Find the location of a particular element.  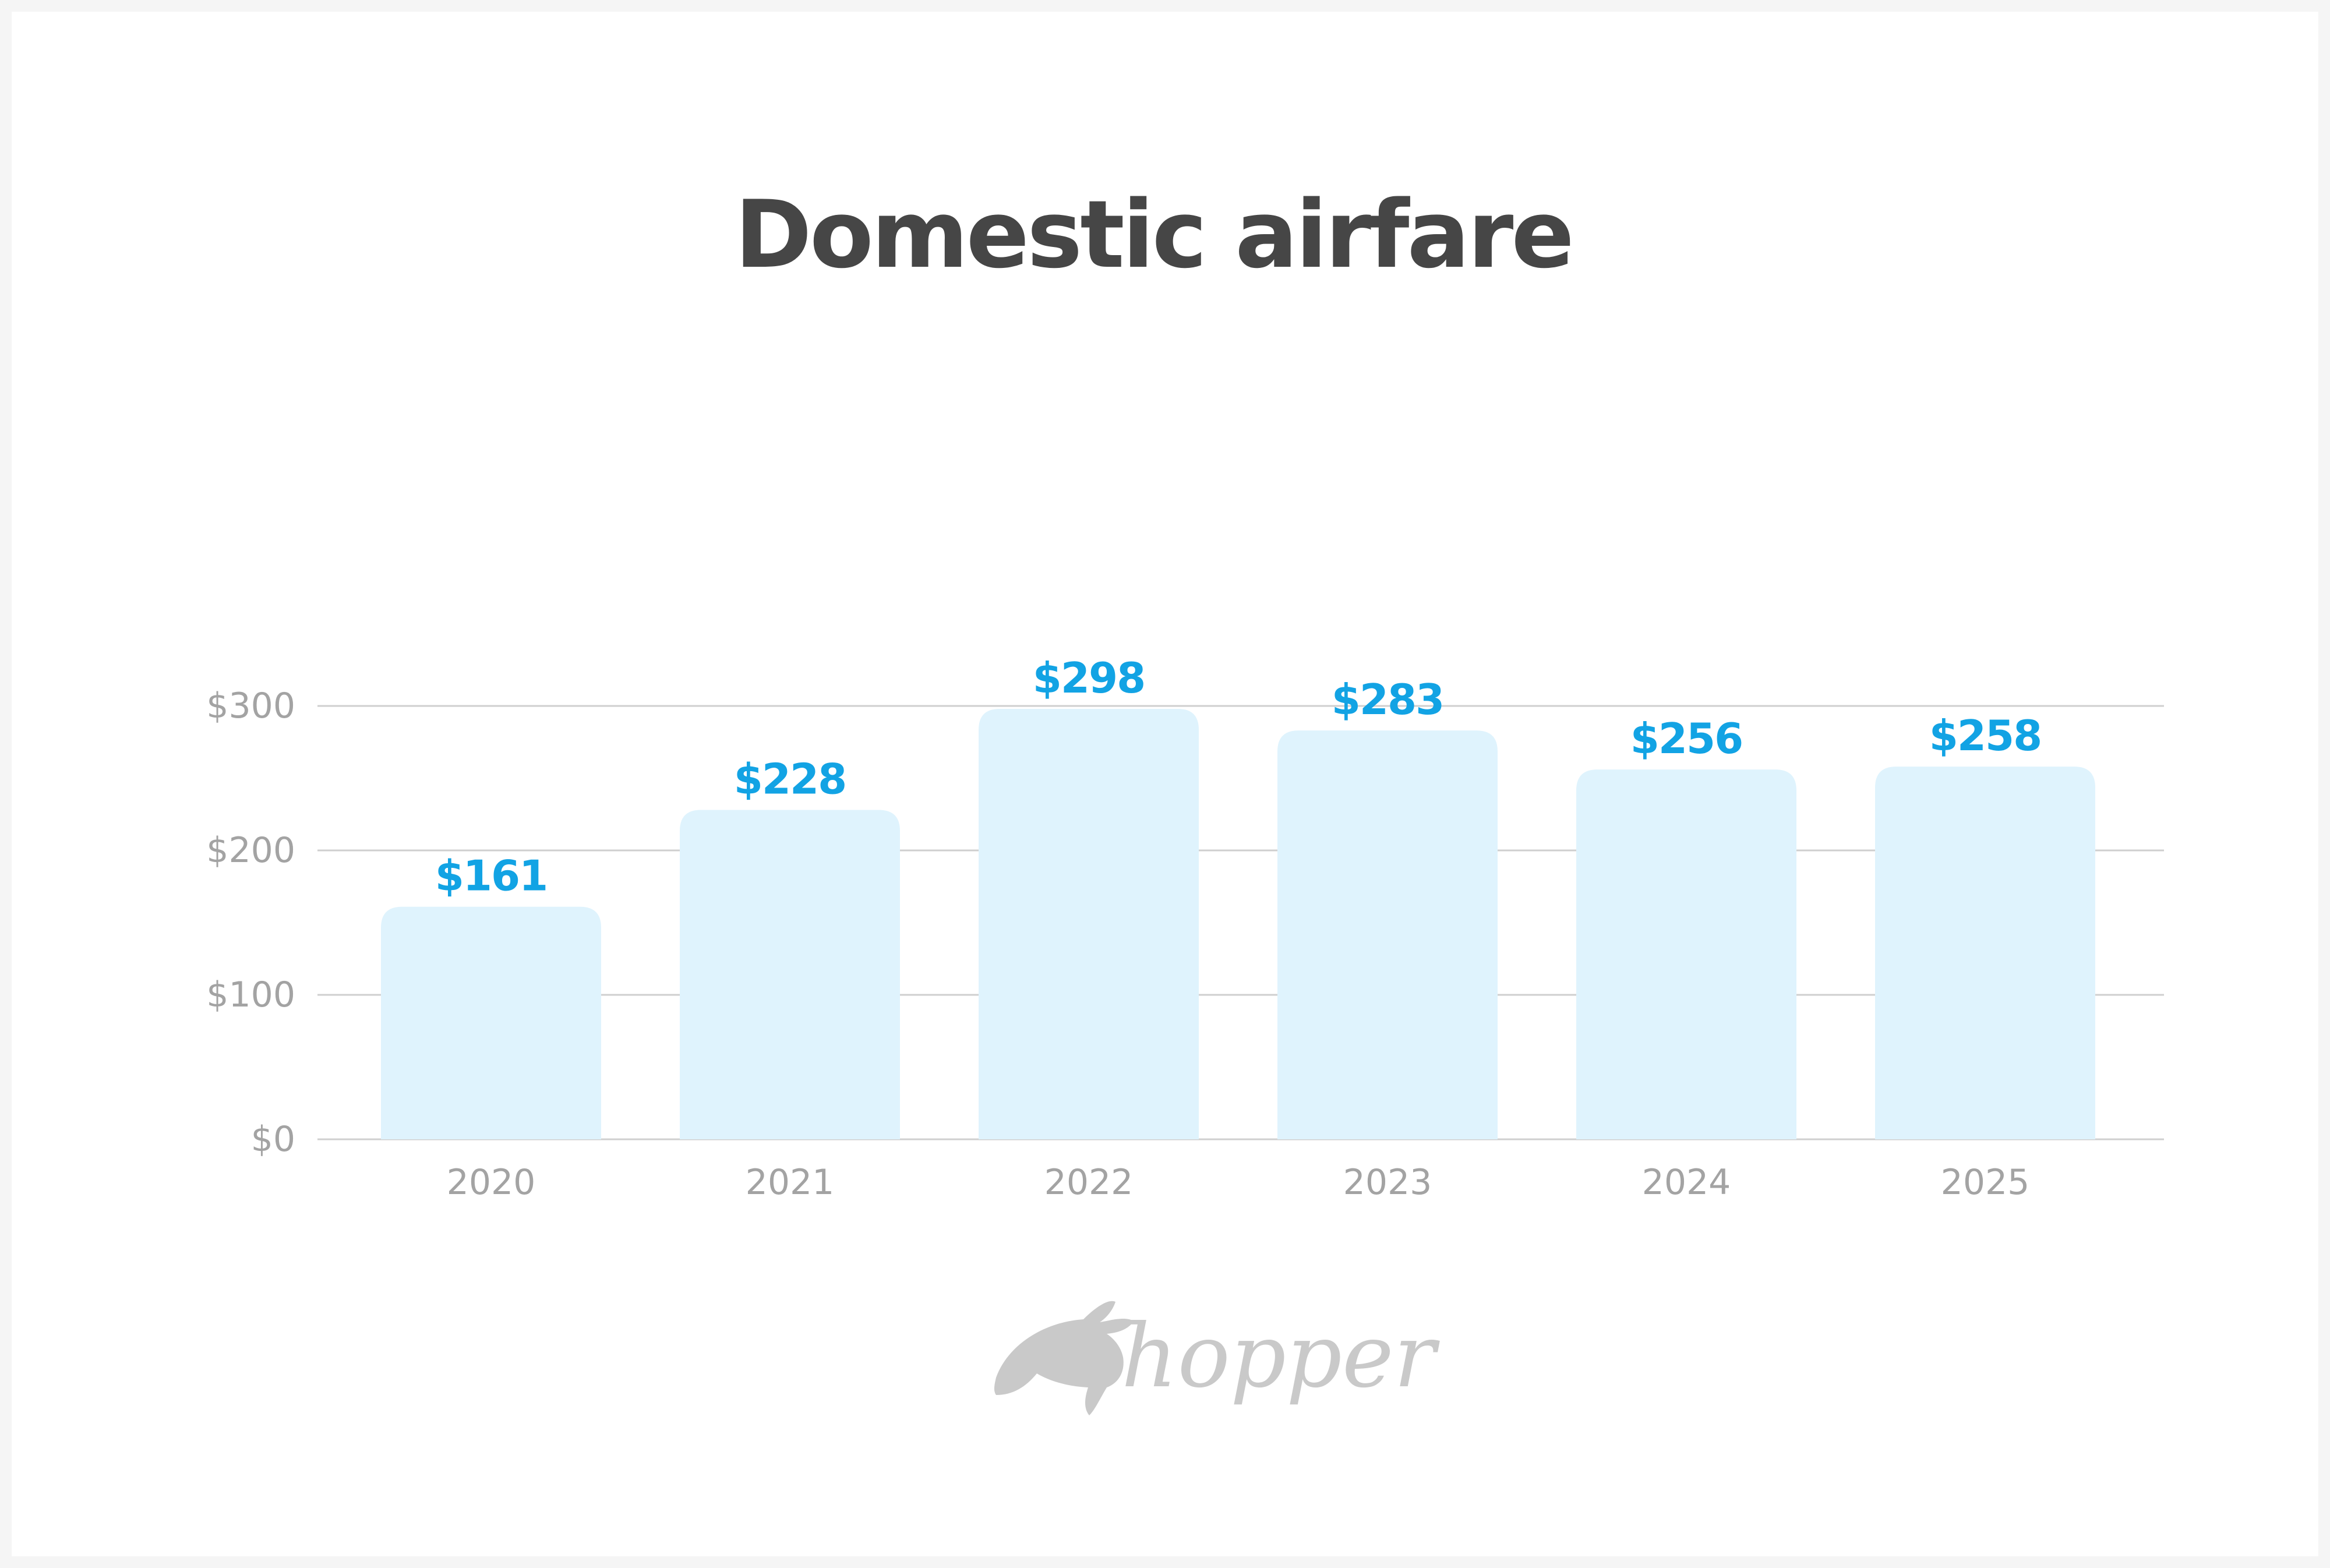

x-tick-label: 2020 is located at coordinates (492, 1182).